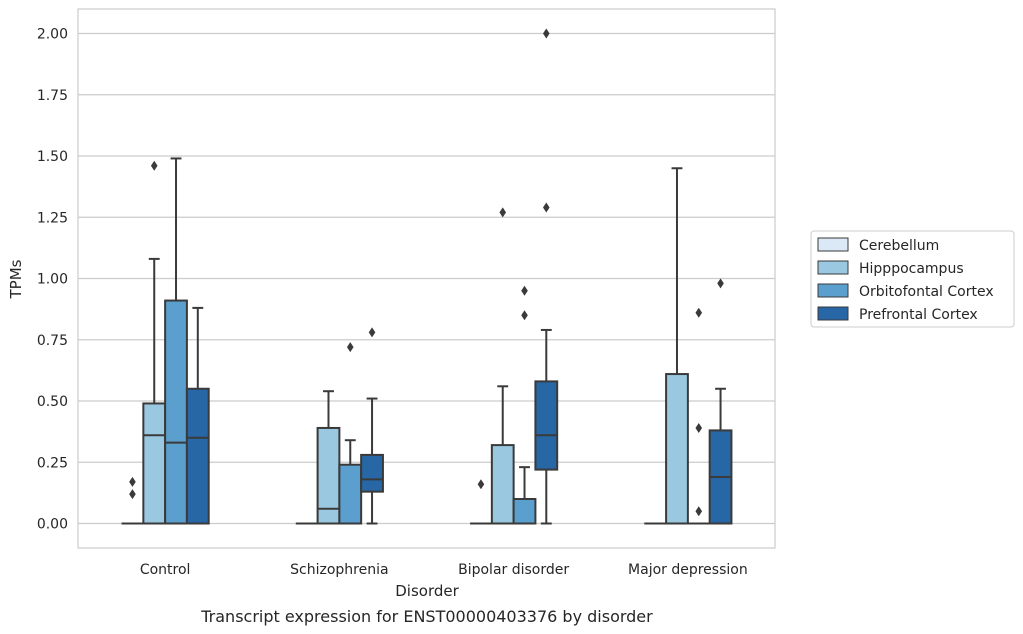  What do you see at coordinates (52, 35) in the screenshot?
I see `y-tick-label: 2.00` at bounding box center [52, 35].